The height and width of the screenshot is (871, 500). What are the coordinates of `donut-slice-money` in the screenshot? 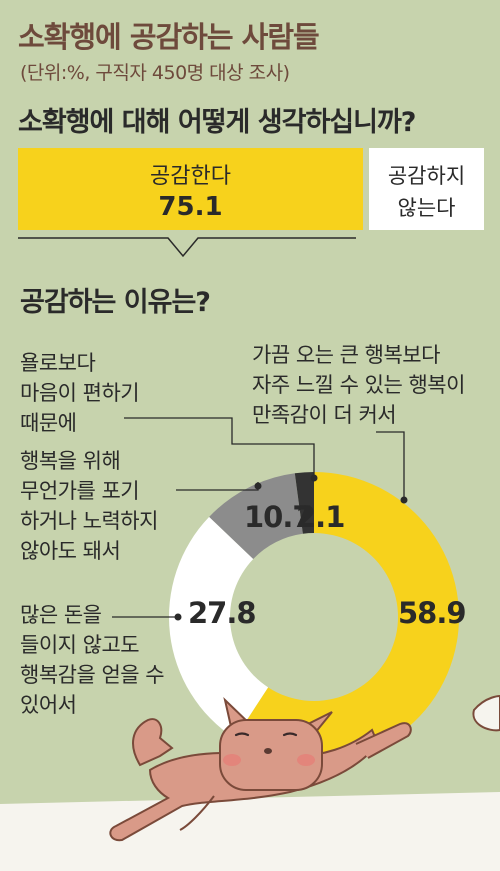 It's located at (219, 627).